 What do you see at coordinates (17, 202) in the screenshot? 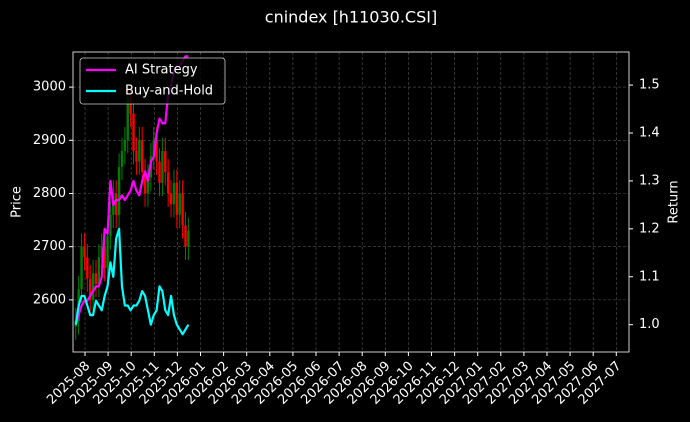
I see `y-axis-label: Price` at bounding box center [17, 202].